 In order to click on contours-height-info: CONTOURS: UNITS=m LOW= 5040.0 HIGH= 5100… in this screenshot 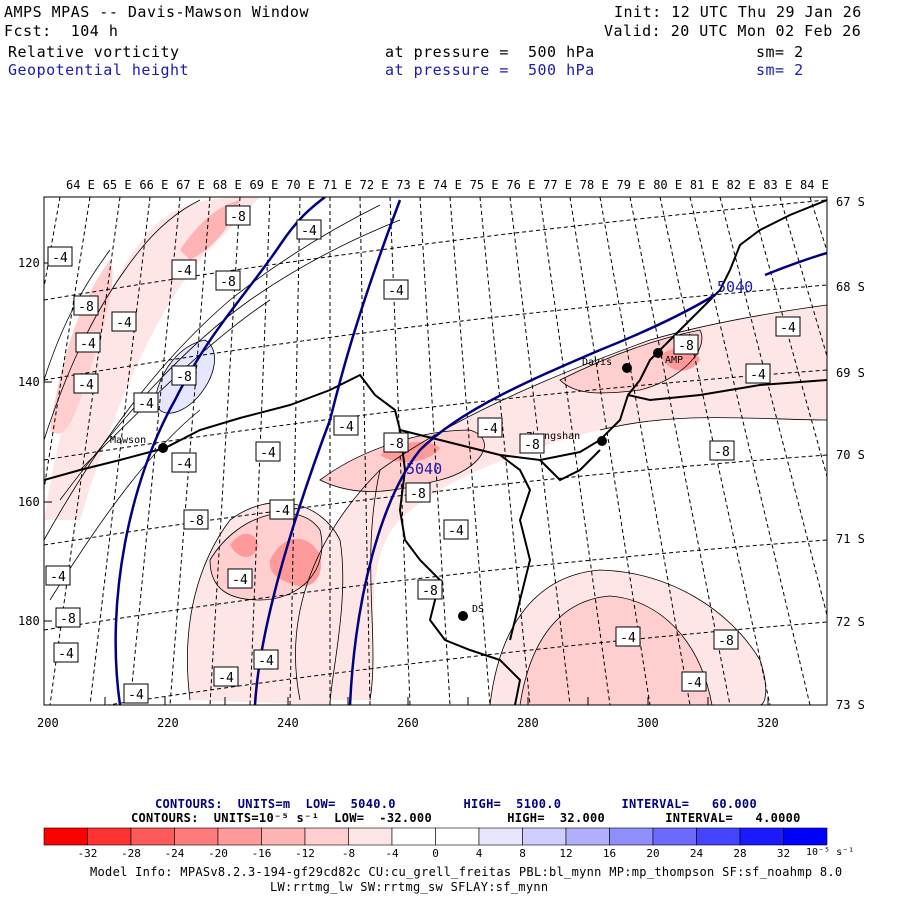, I will do `click(456, 804)`.